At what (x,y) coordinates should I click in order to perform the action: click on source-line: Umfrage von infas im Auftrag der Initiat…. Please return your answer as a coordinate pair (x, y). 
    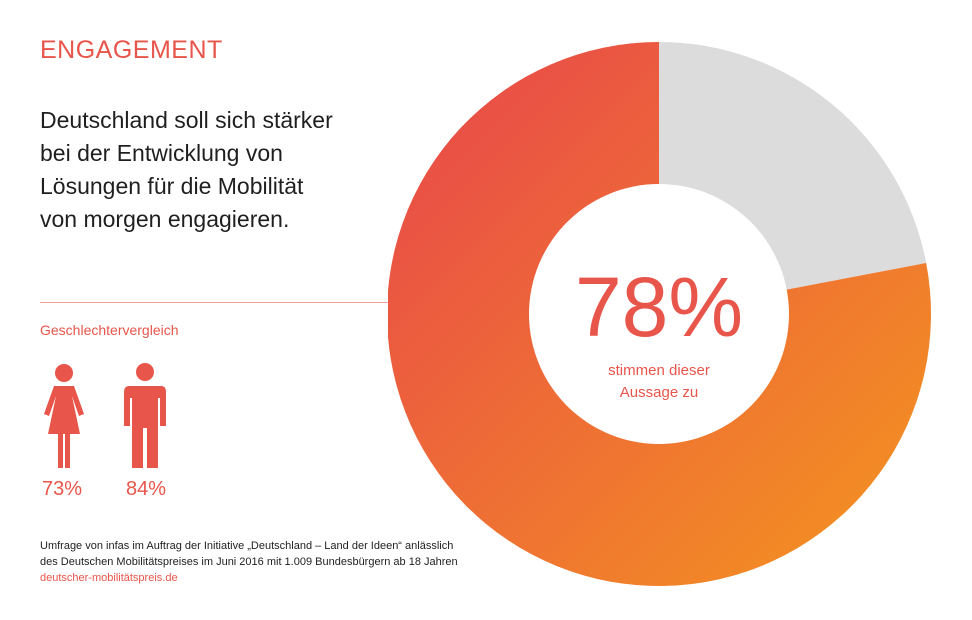
    Looking at the image, I should click on (247, 546).